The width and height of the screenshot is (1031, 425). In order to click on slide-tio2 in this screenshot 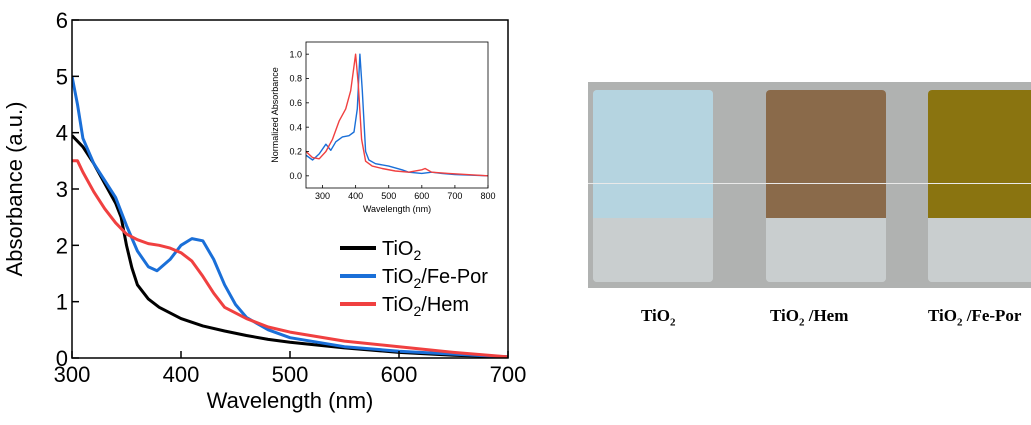, I will do `click(653, 186)`.